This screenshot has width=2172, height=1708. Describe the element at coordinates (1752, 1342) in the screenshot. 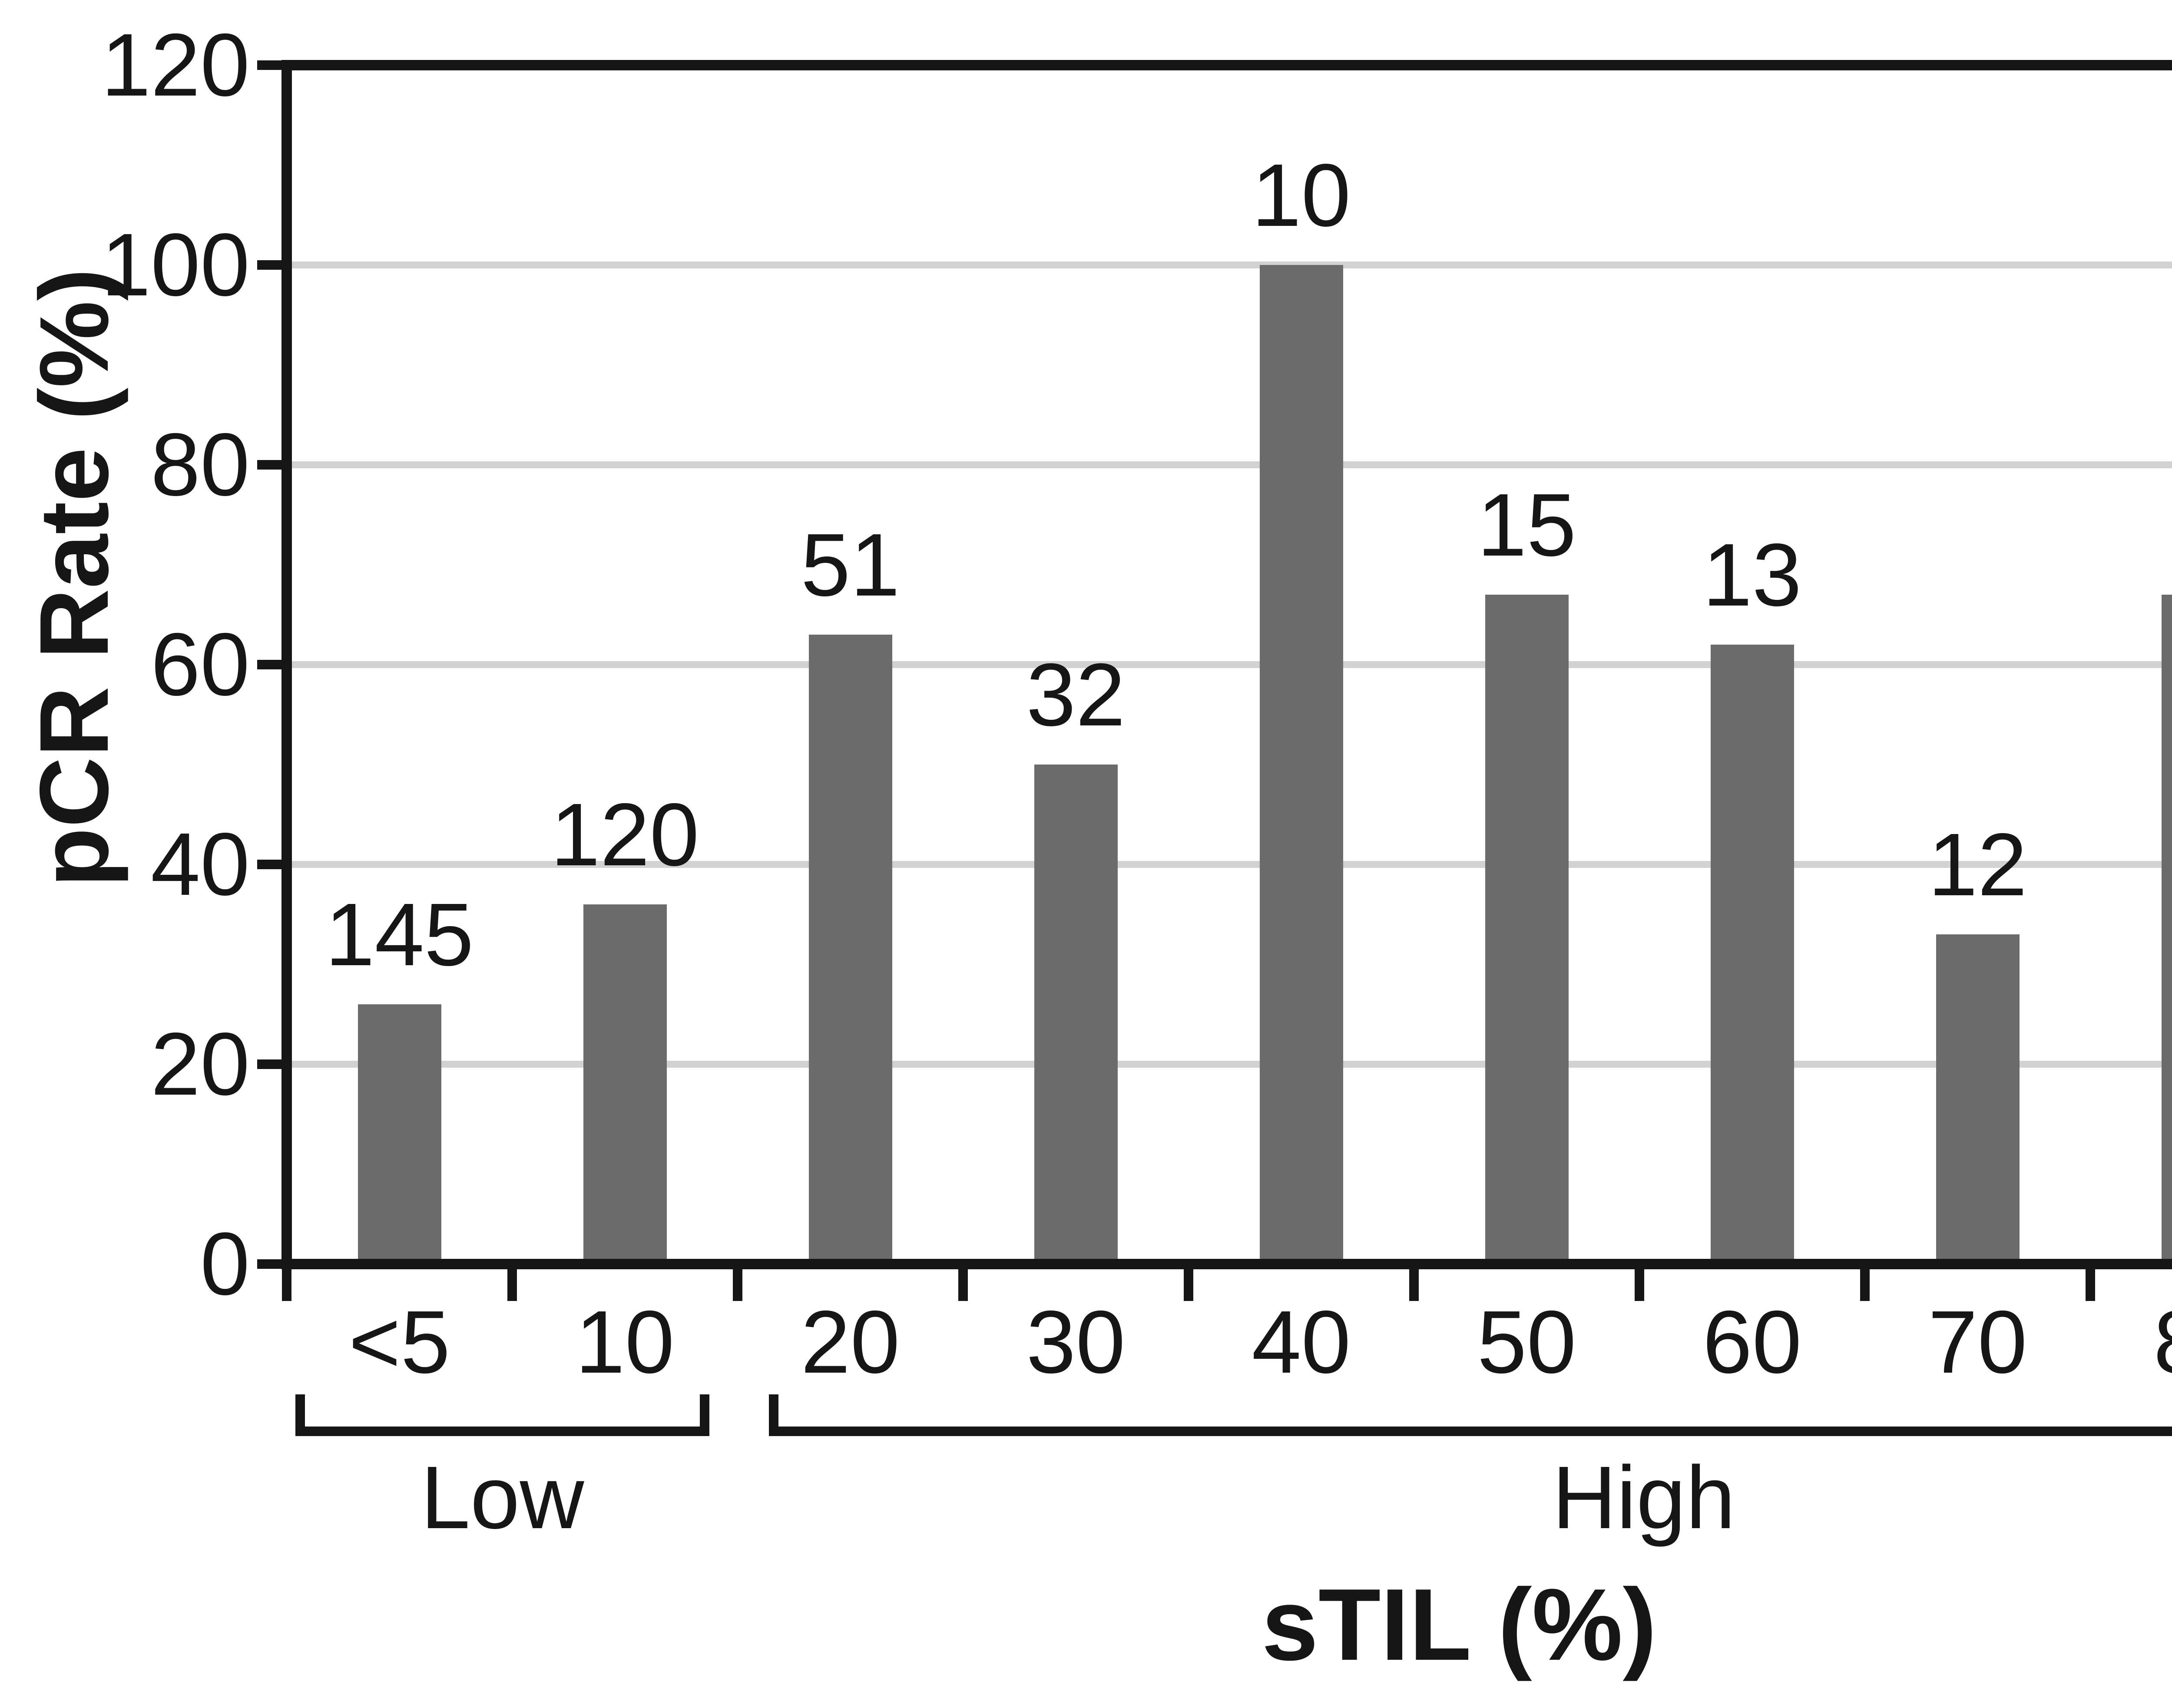

I see `x-tick-label-60: 60` at that location.